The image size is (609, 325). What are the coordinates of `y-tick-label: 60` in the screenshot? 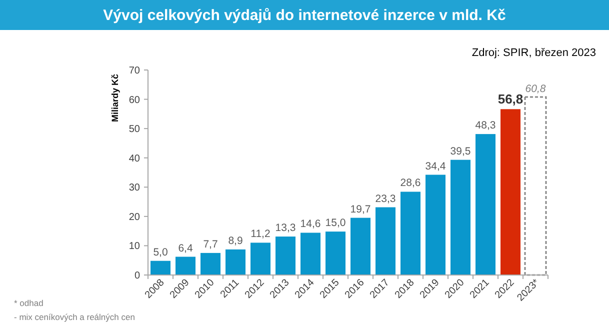 It's located at (134, 100).